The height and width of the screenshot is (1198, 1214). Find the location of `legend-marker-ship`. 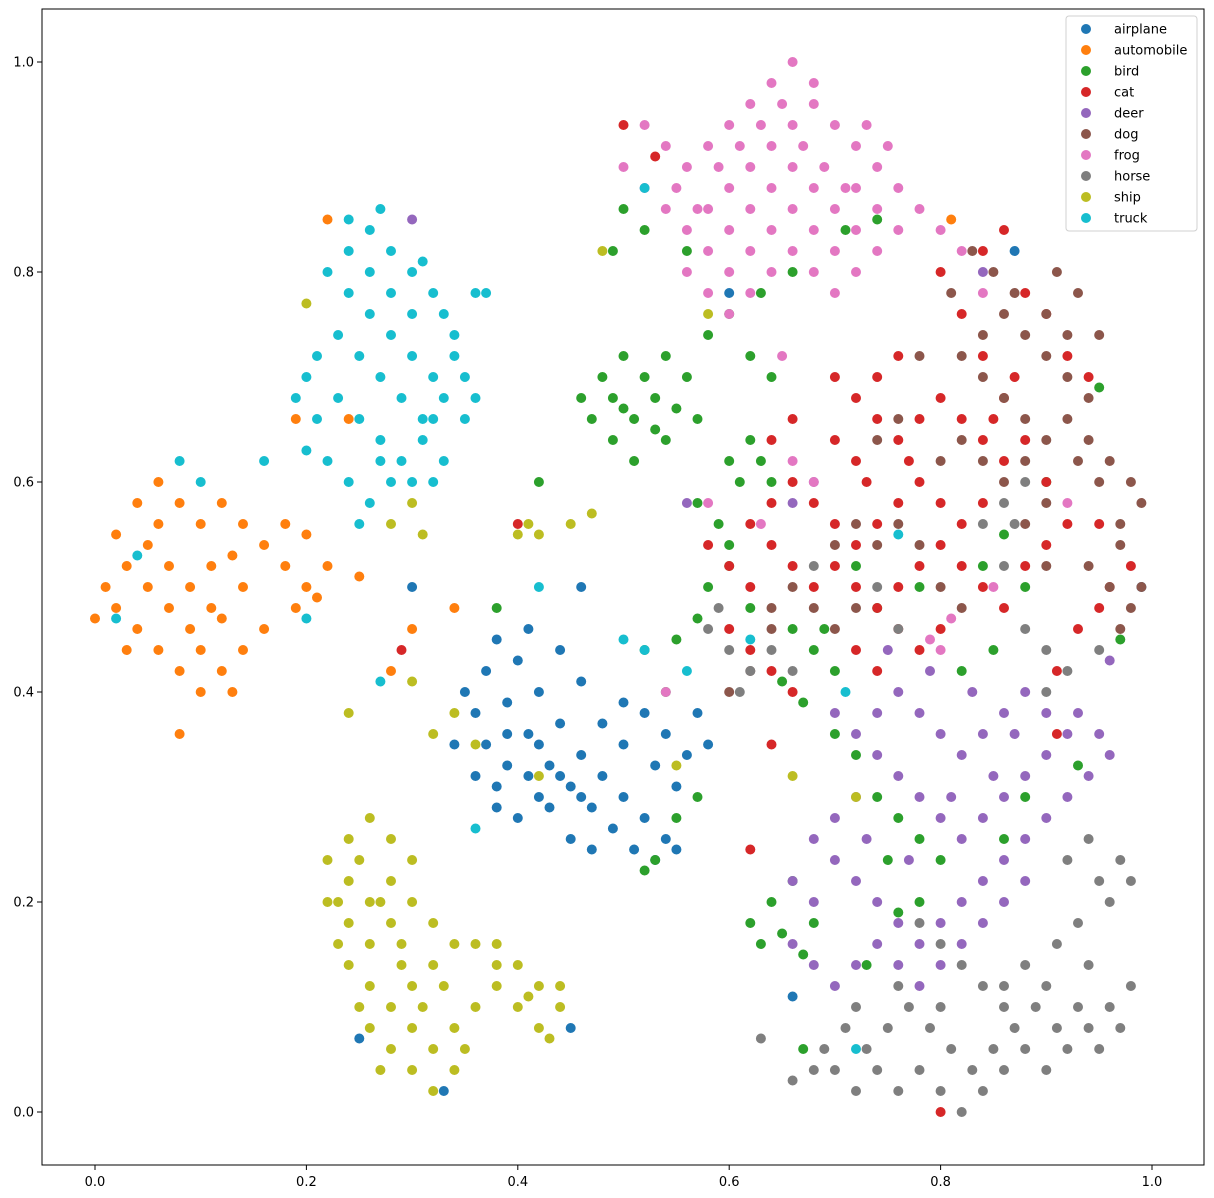

legend-marker-ship is located at coordinates (1086, 197).